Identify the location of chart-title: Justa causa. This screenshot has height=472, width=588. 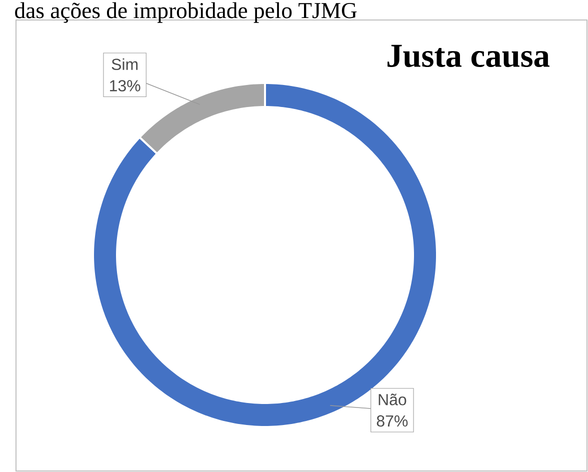
(469, 56).